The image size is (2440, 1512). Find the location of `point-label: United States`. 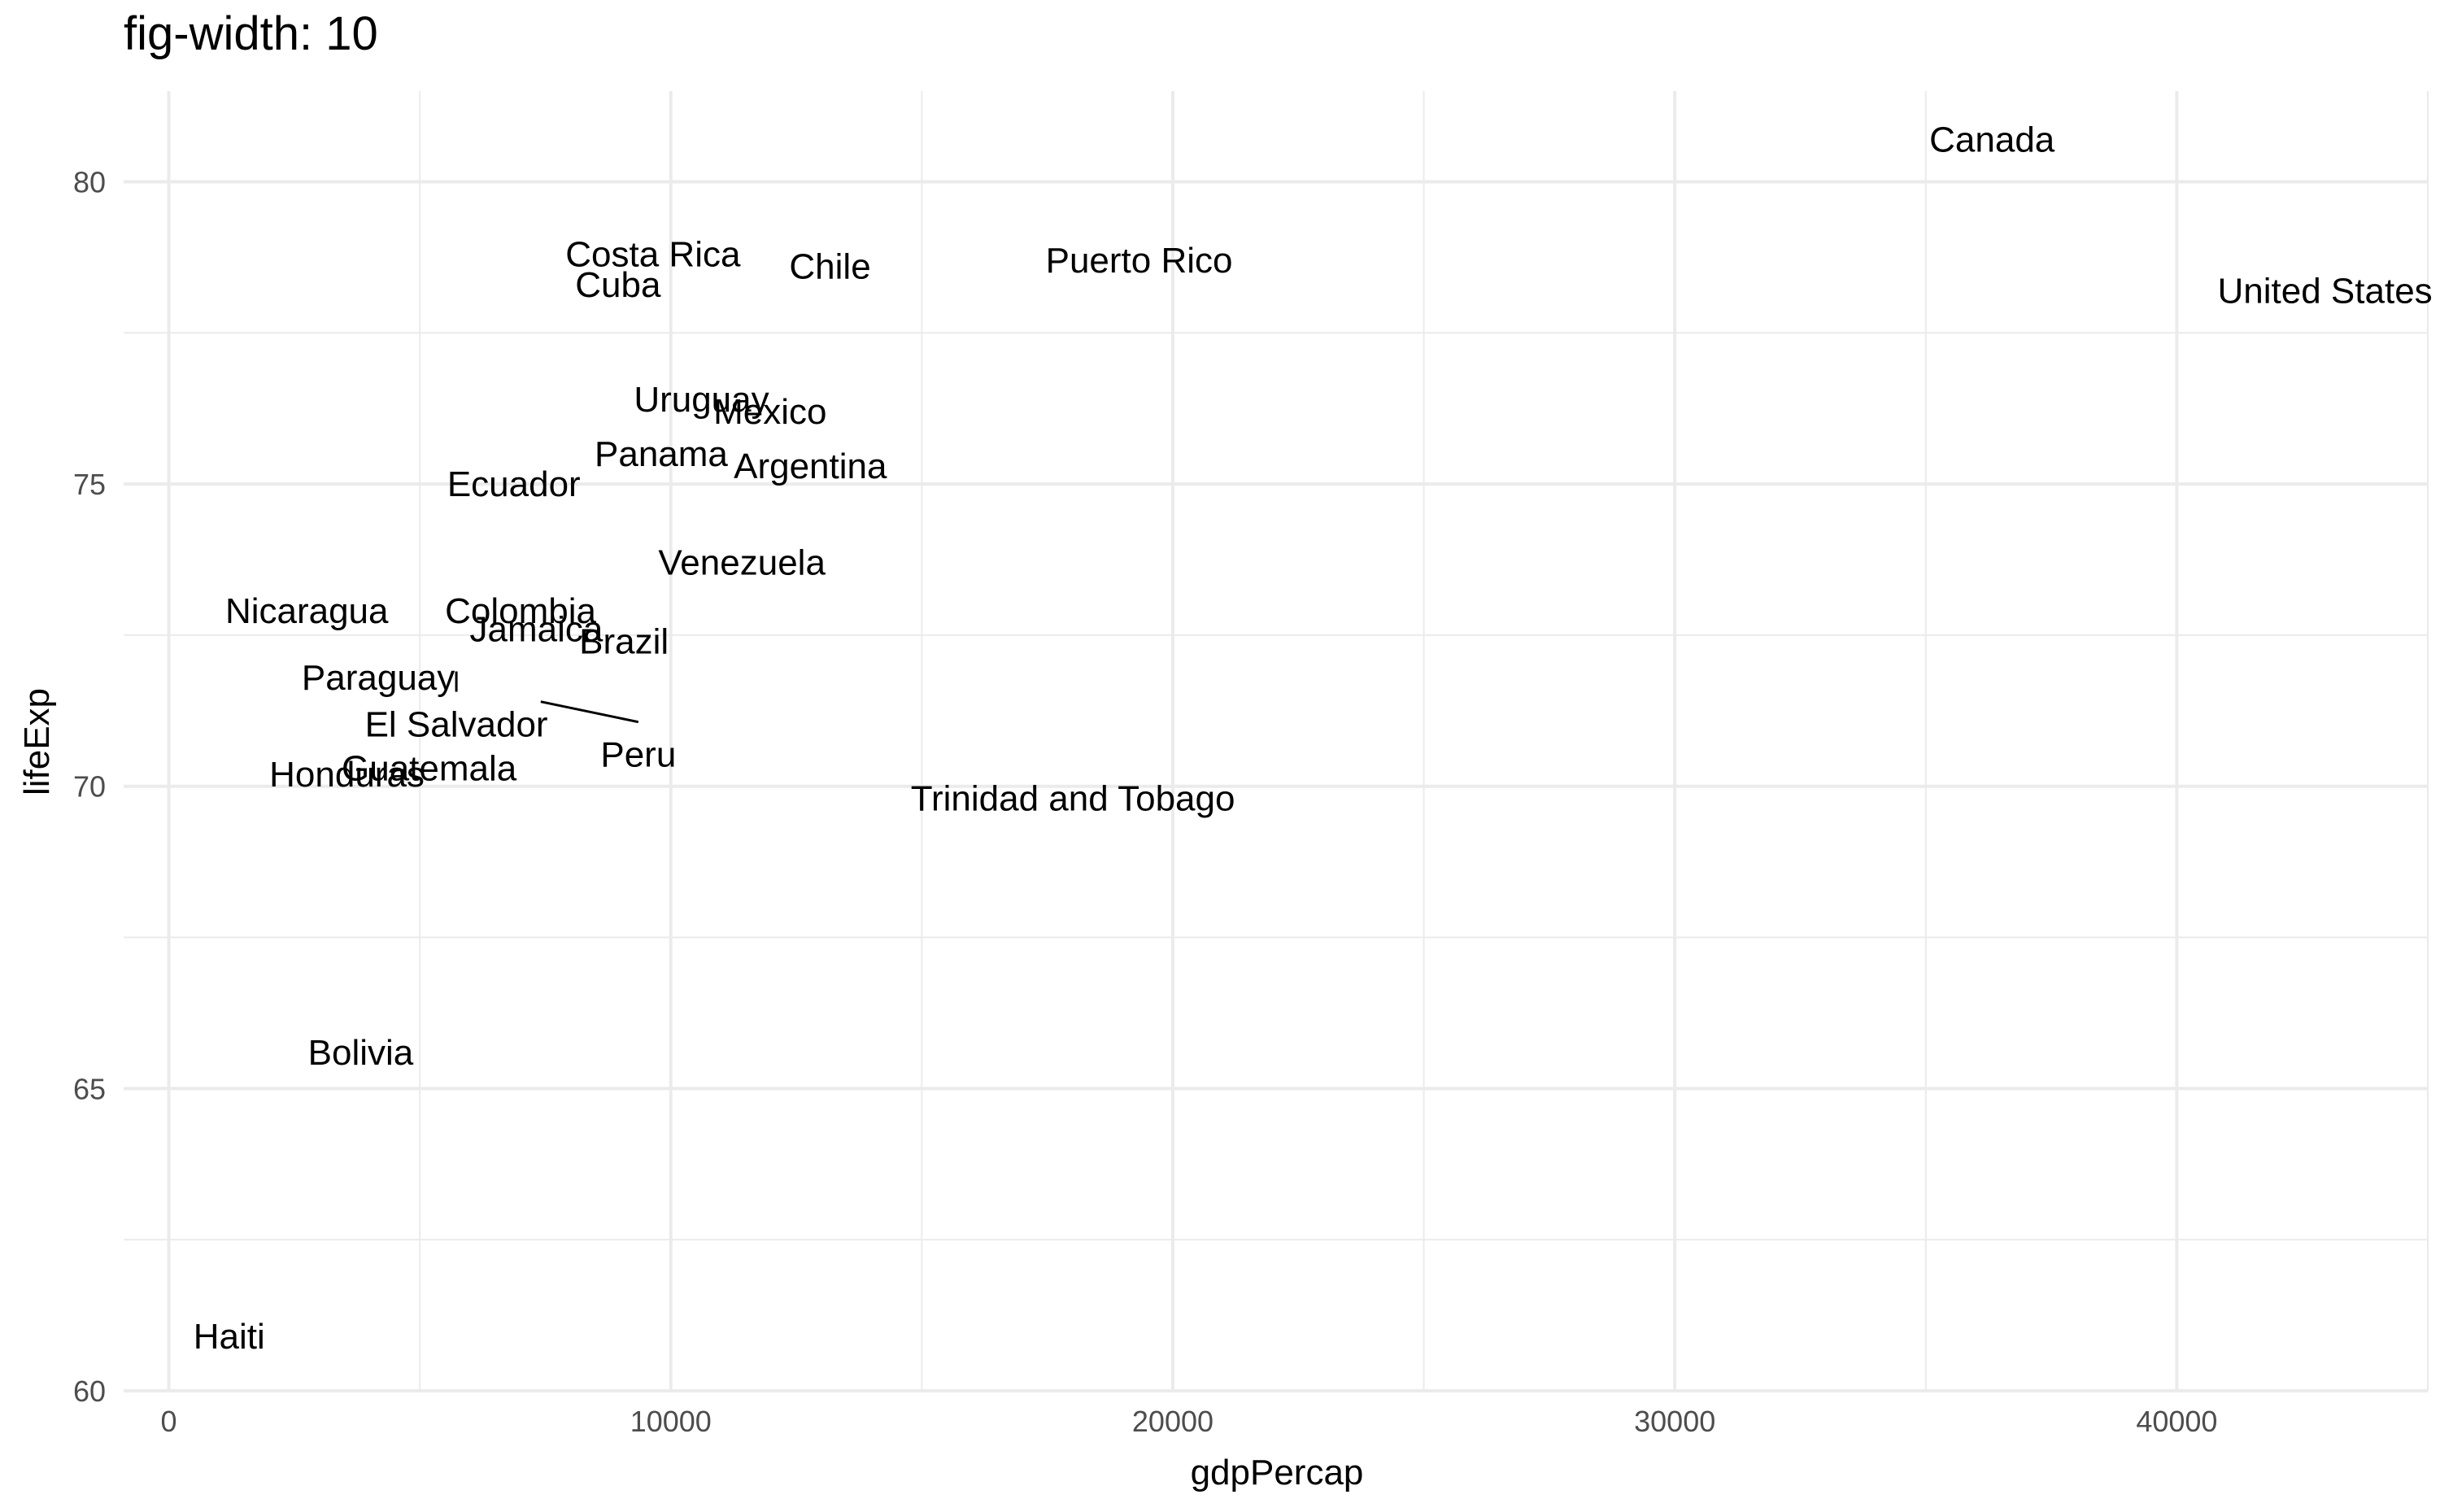

point-label: United States is located at coordinates (2325, 291).